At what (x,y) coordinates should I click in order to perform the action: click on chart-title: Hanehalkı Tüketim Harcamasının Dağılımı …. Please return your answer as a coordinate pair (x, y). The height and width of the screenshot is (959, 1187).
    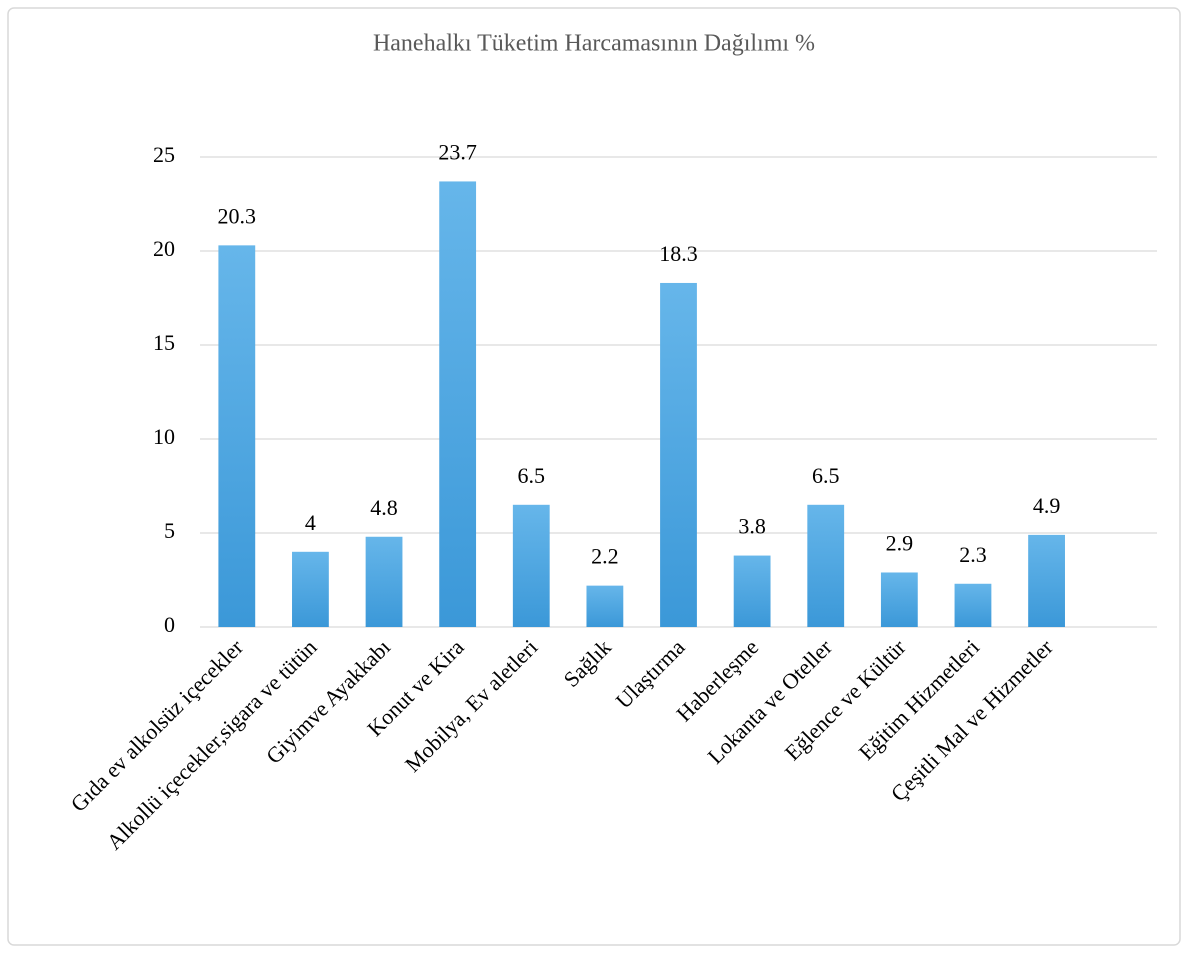
    Looking at the image, I should click on (594, 44).